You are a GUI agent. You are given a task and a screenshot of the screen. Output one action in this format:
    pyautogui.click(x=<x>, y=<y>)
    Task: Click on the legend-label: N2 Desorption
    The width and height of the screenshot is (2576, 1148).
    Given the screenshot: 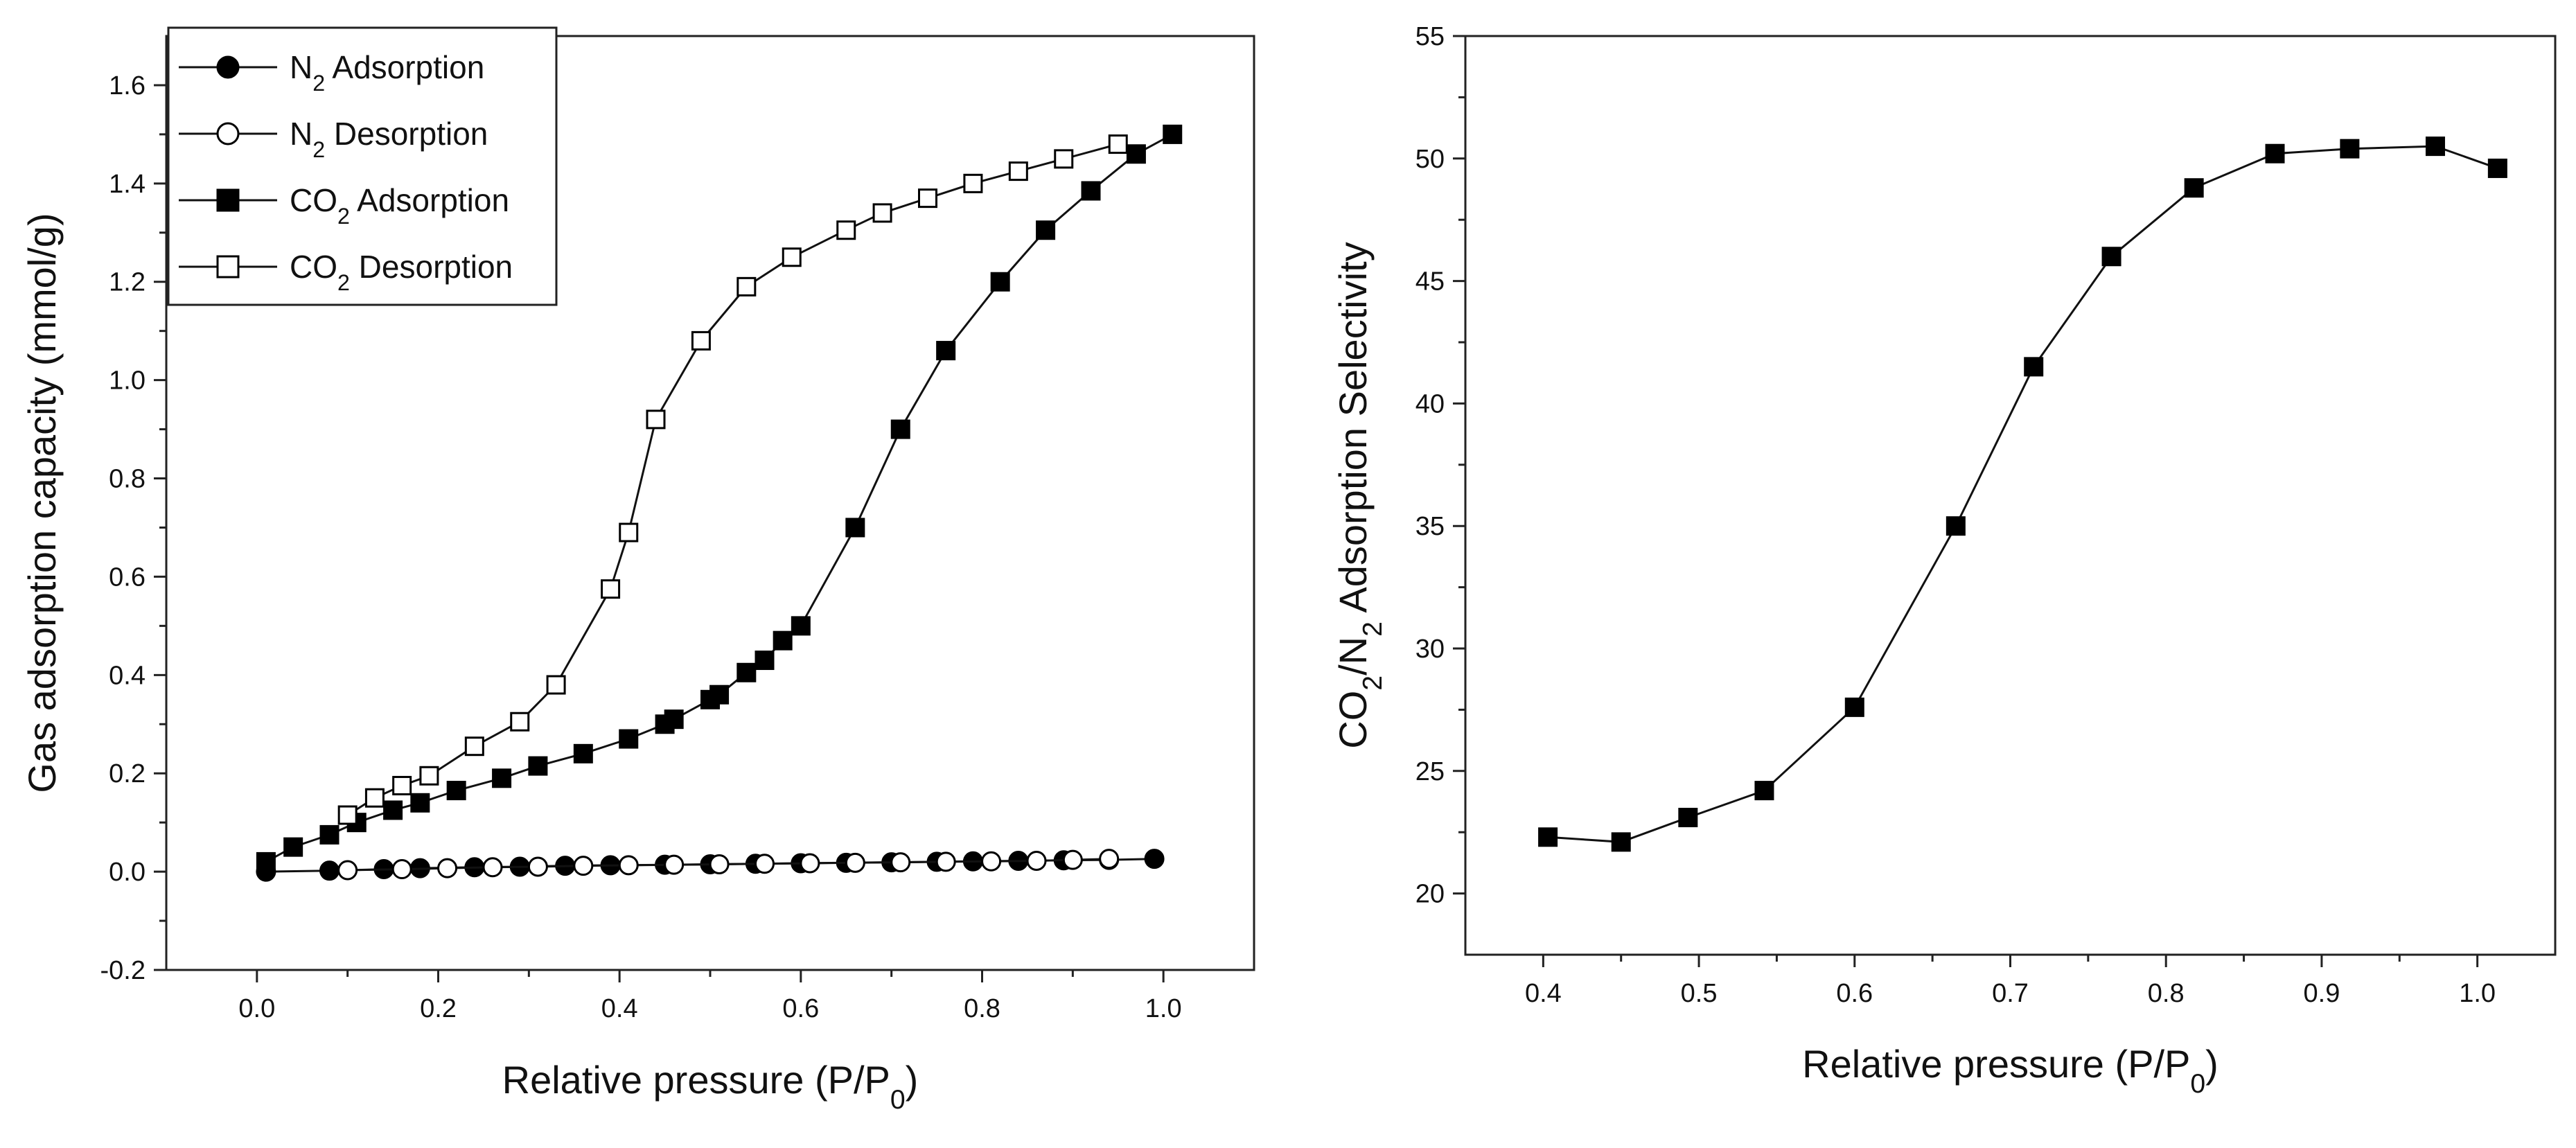 What is the action you would take?
    pyautogui.click(x=389, y=139)
    